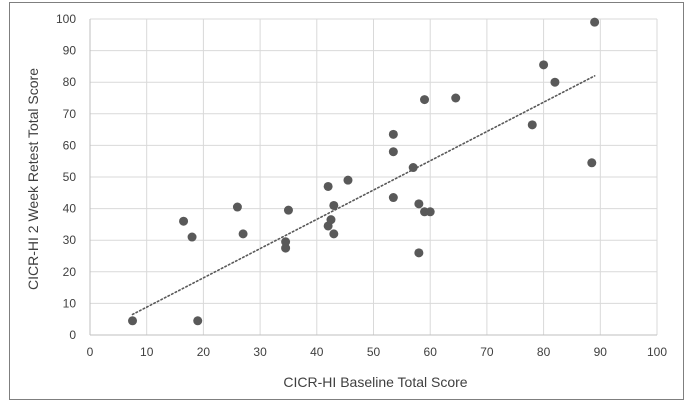 This screenshot has width=688, height=405. What do you see at coordinates (72, 335) in the screenshot?
I see `y-tick-label: 0` at bounding box center [72, 335].